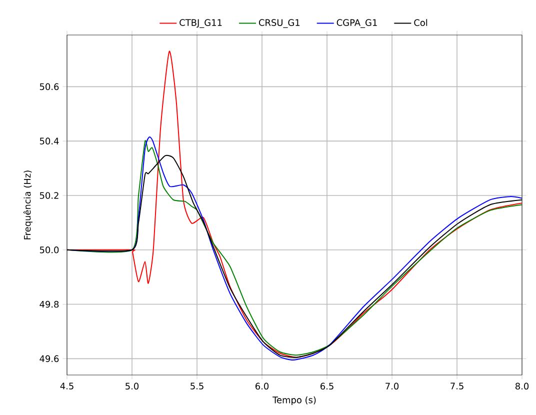 The width and height of the screenshot is (536, 415). What do you see at coordinates (201, 23) in the screenshot?
I see `legend-label: CTBJ_G11` at bounding box center [201, 23].